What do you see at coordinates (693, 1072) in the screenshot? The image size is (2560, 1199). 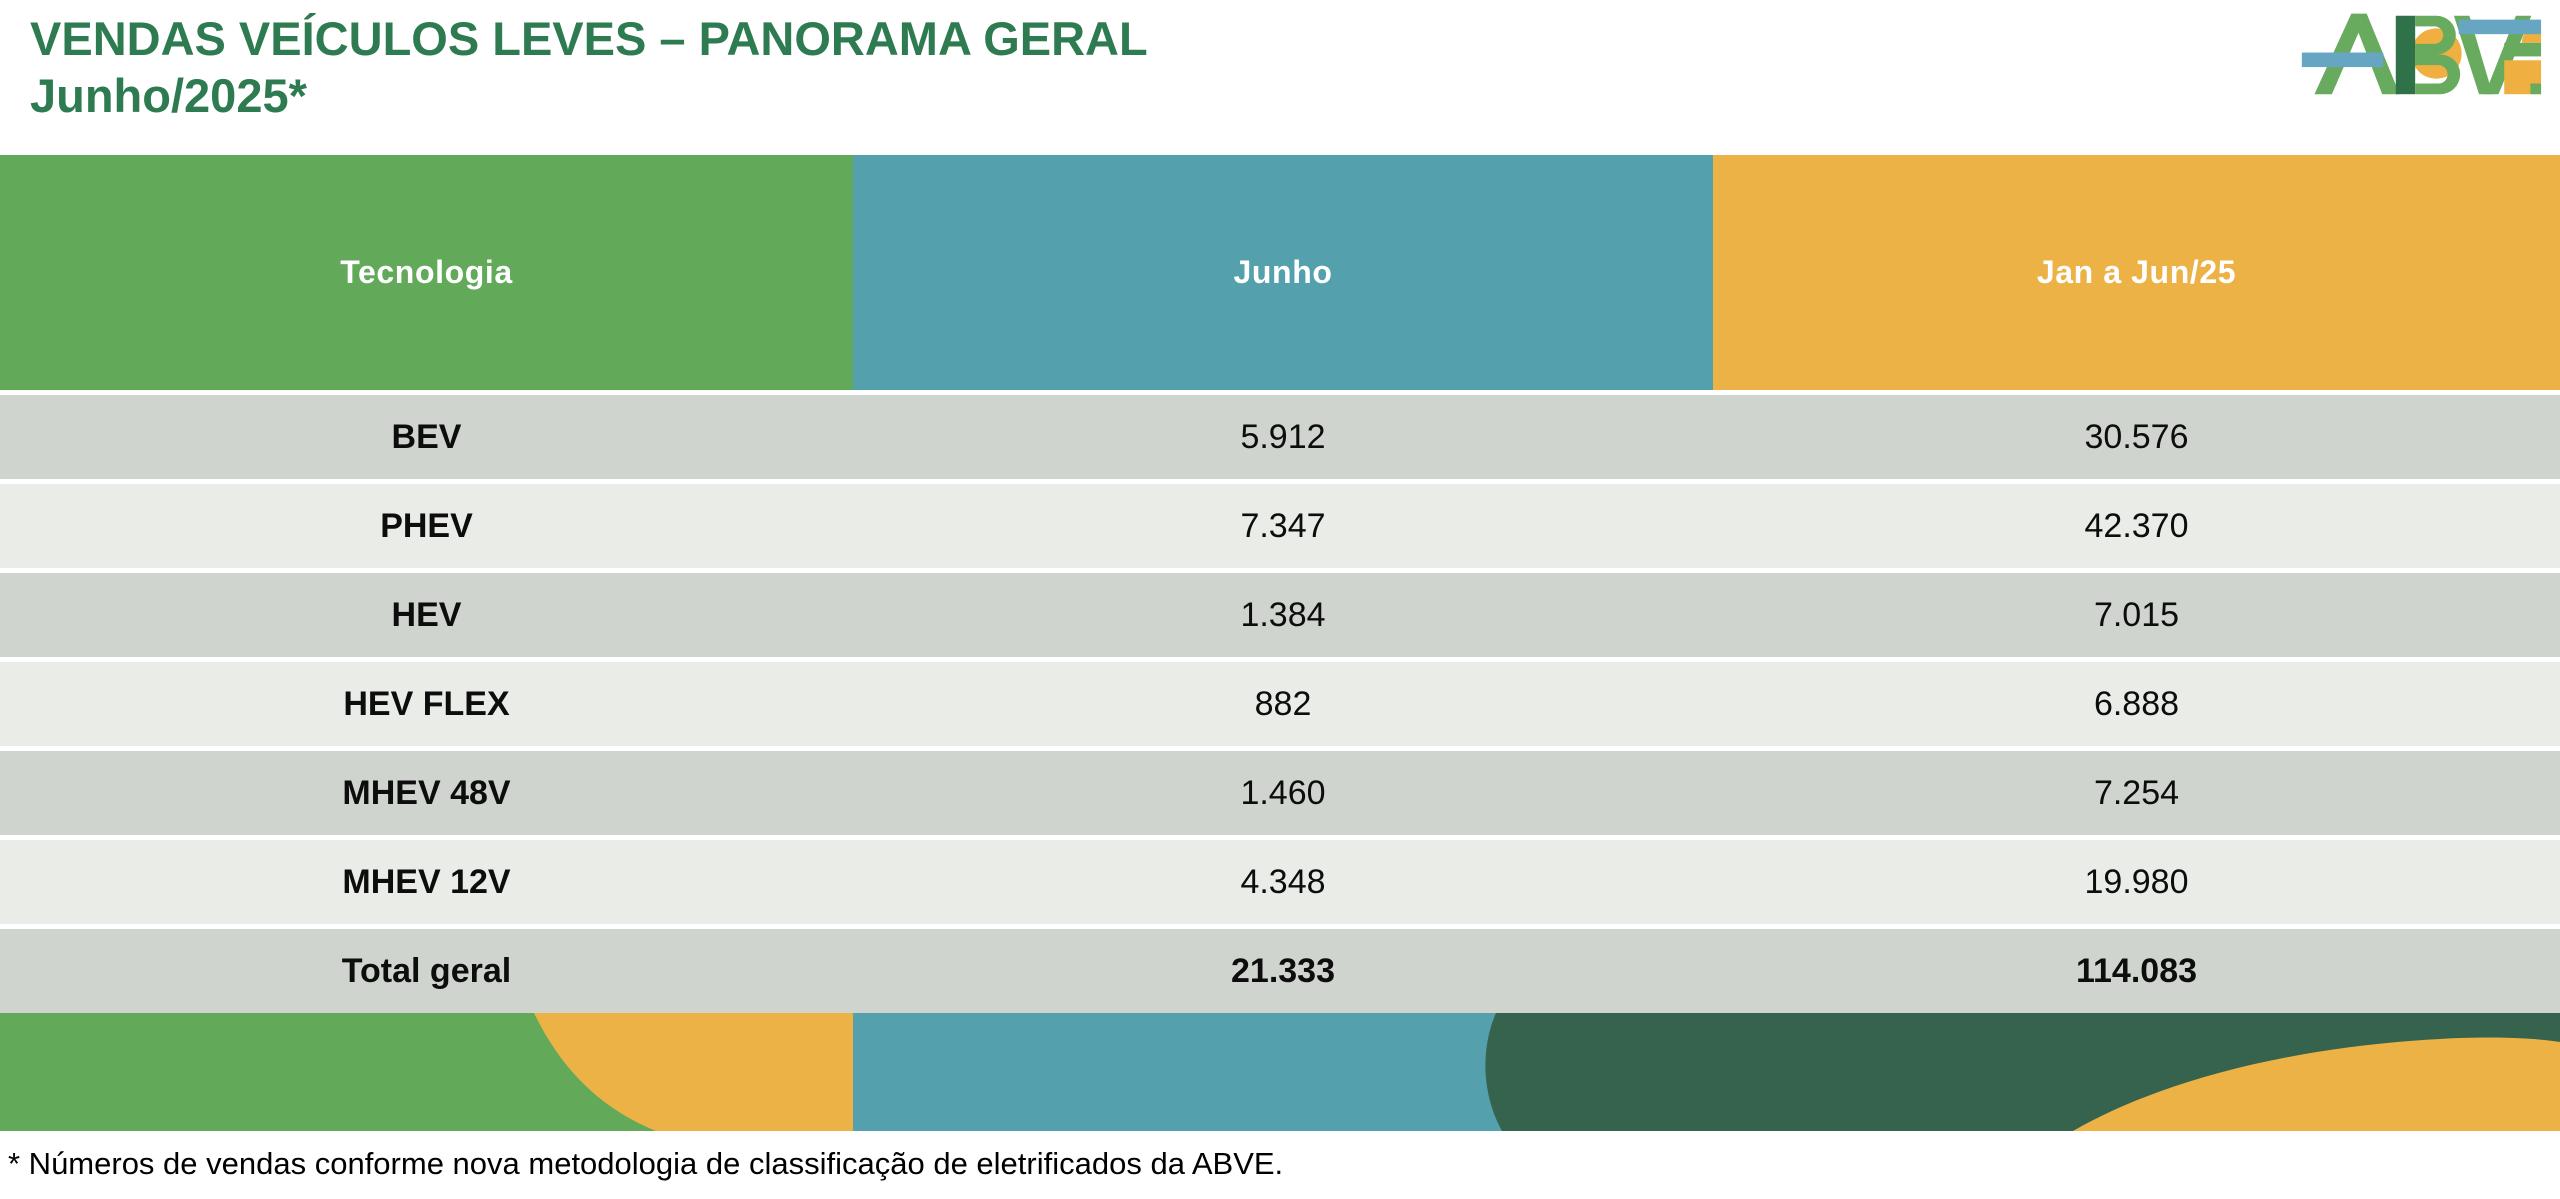 I see `deco-yellow-wedge` at bounding box center [693, 1072].